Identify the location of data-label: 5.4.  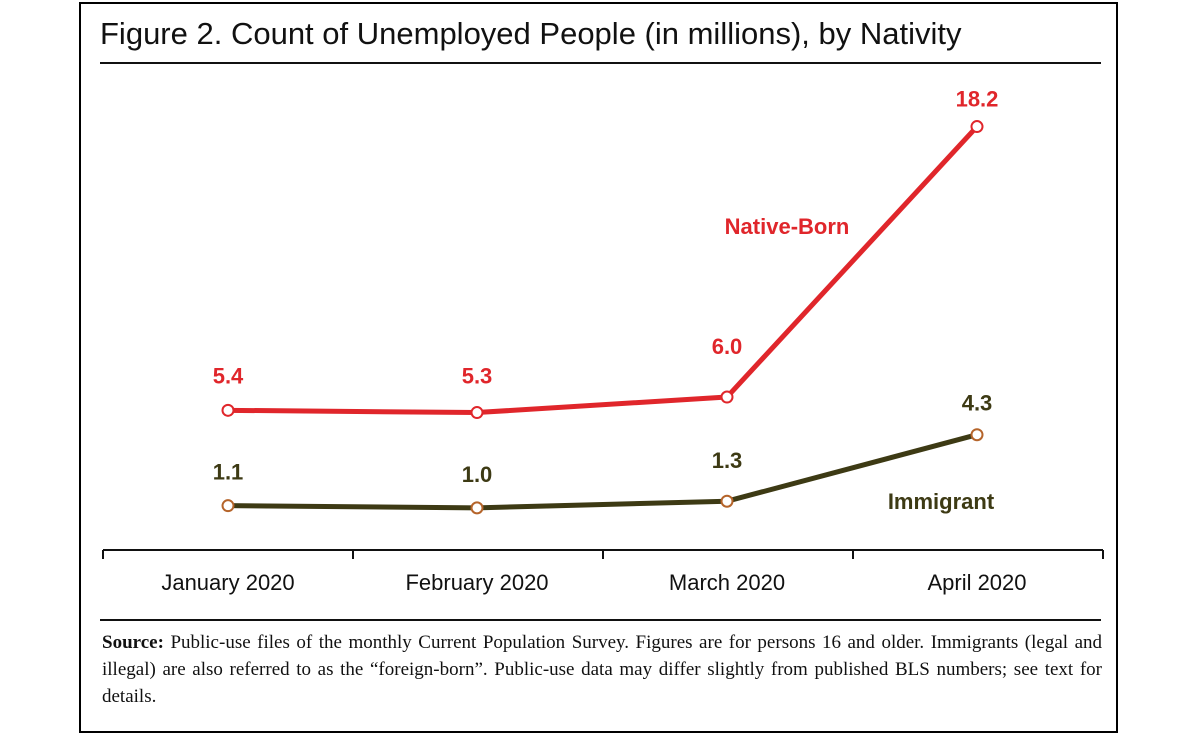
(228, 375).